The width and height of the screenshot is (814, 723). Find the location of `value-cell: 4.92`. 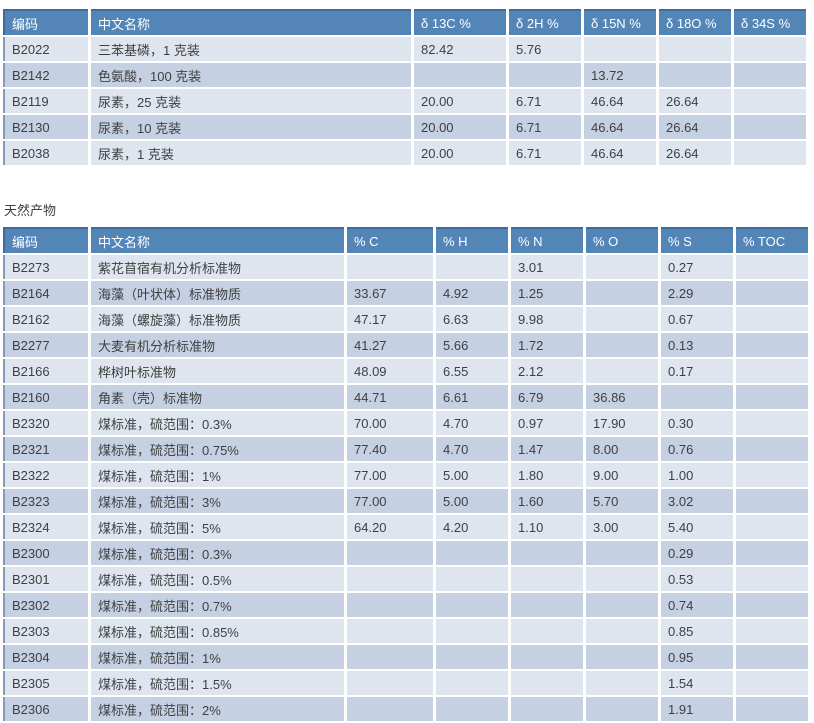

value-cell: 4.92 is located at coordinates (472, 293).